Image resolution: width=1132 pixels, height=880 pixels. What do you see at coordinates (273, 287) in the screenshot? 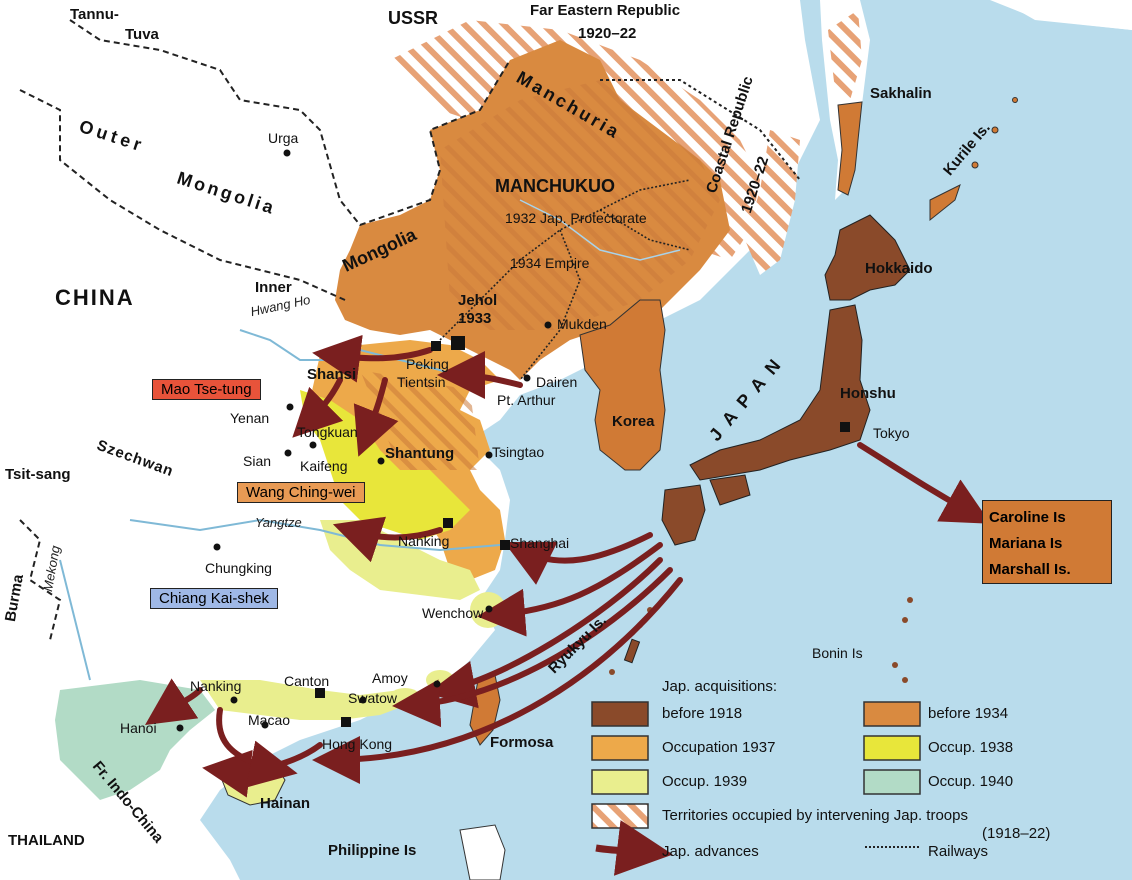
I see `label-inner: Inner` at bounding box center [273, 287].